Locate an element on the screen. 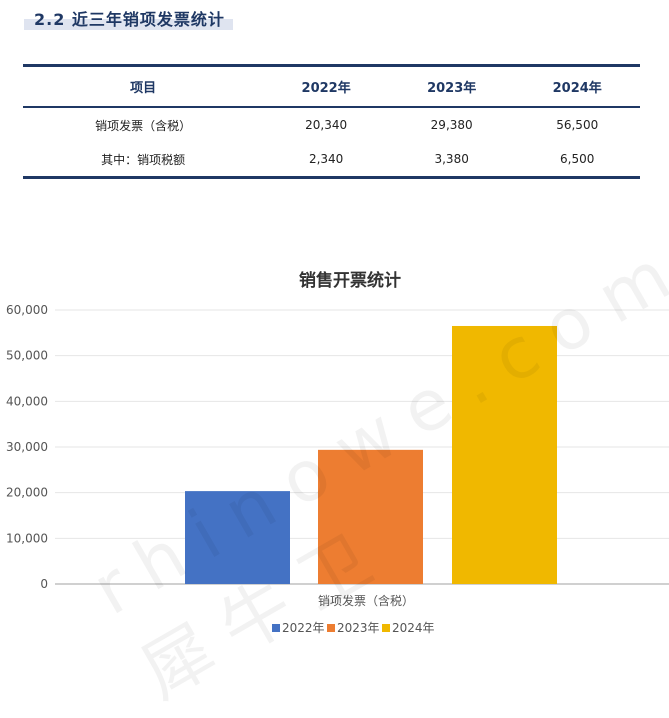  header-2022: 2022年 is located at coordinates (326, 88).